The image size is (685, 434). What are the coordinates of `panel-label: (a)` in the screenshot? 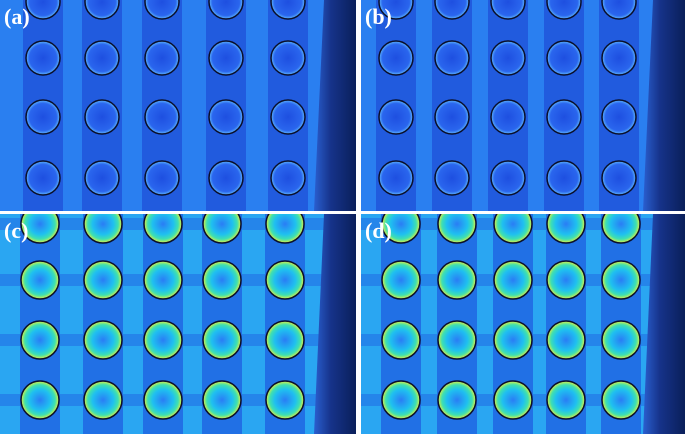 It's located at (17, 16).